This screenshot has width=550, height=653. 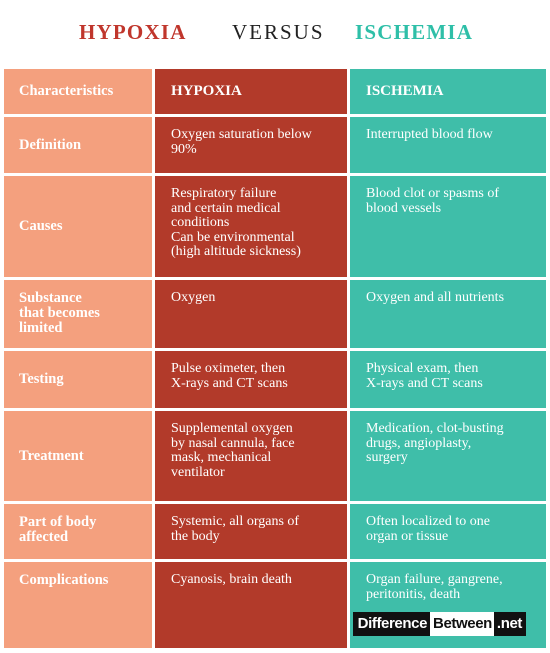 I want to click on hypoxia-cell: Oxygen saturation below 90%, so click(x=249, y=145).